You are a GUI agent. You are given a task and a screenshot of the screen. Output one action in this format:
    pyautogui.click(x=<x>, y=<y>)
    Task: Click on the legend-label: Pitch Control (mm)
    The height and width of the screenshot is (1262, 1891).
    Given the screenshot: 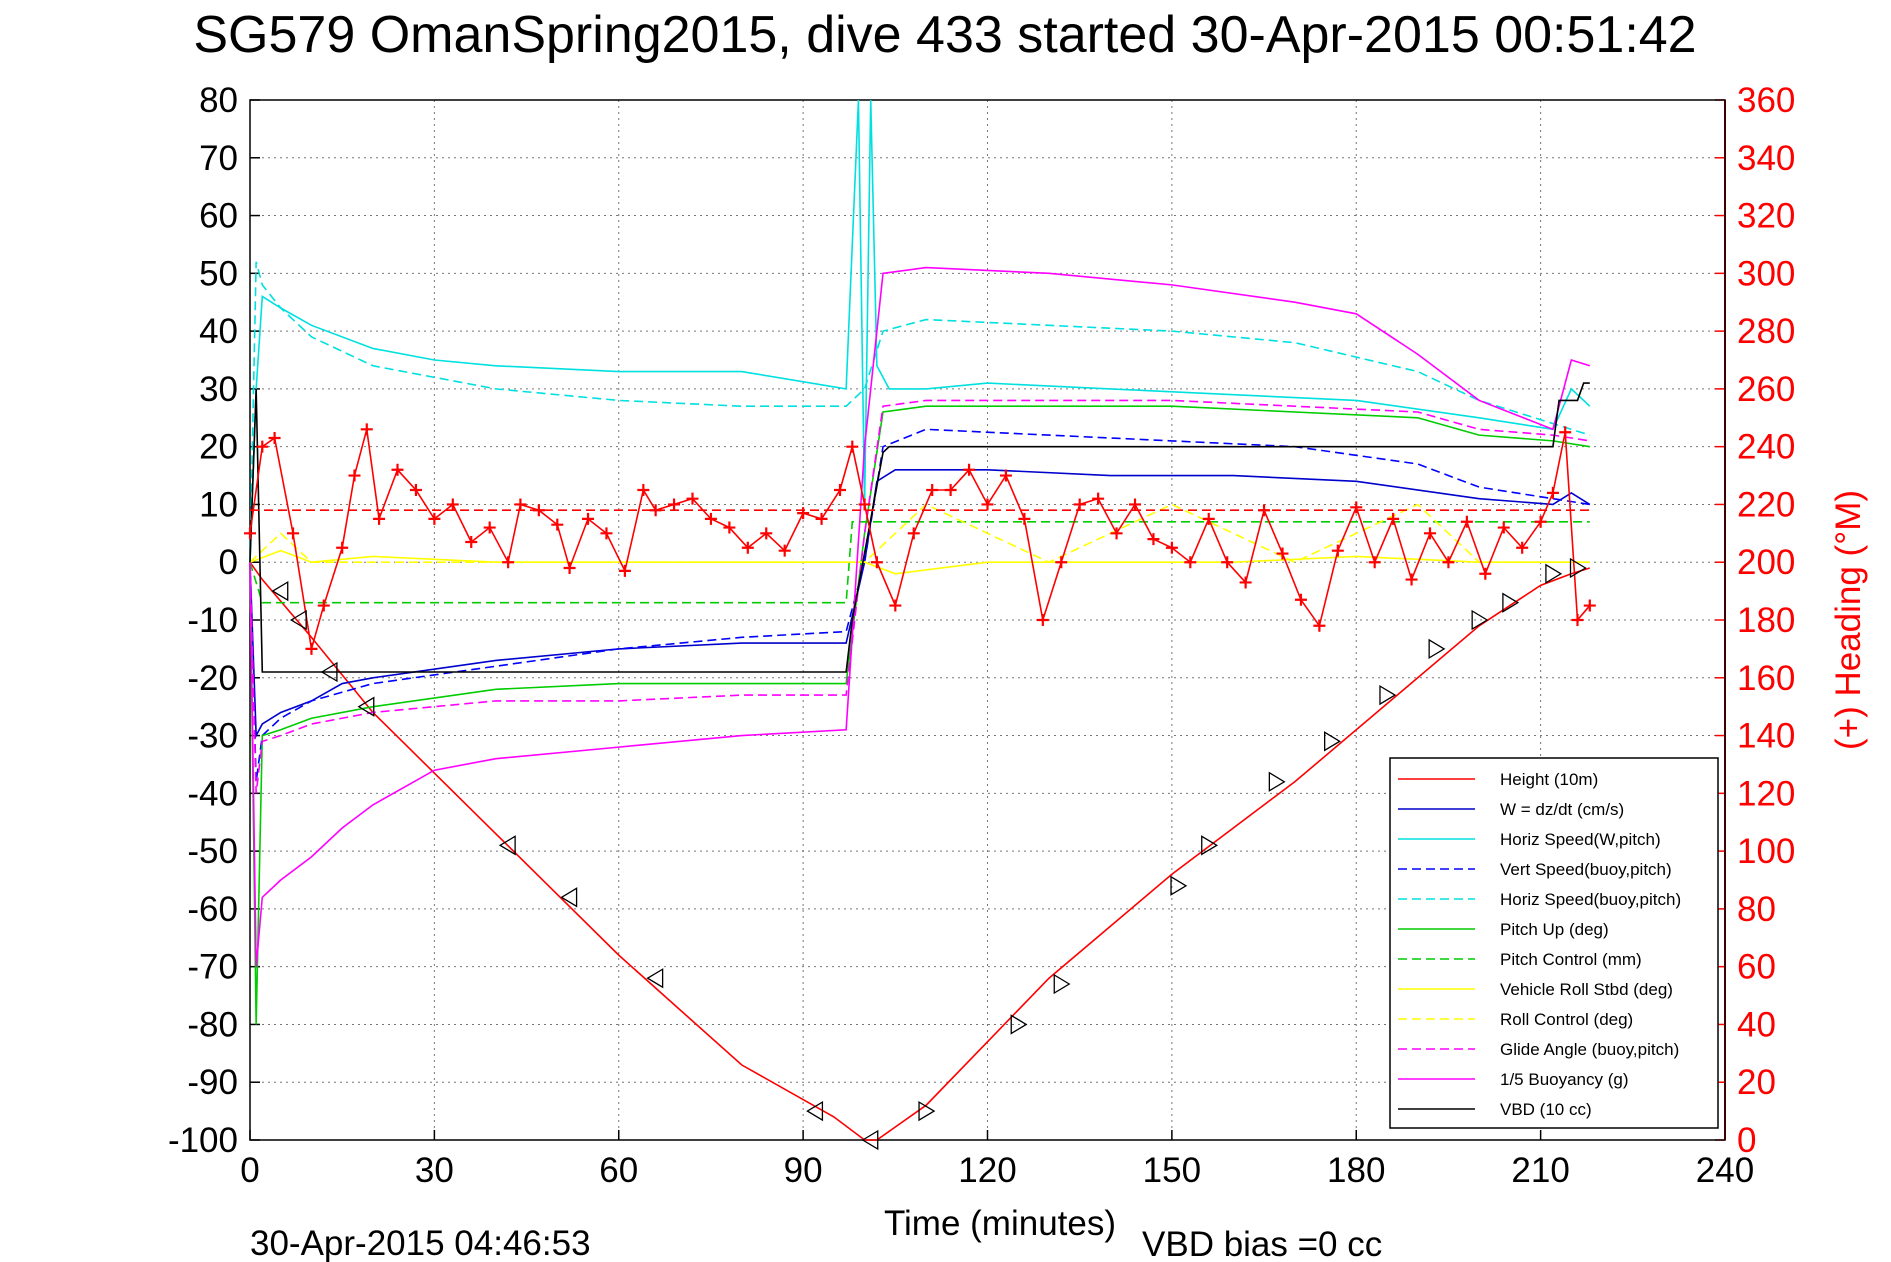 What is the action you would take?
    pyautogui.click(x=1571, y=959)
    